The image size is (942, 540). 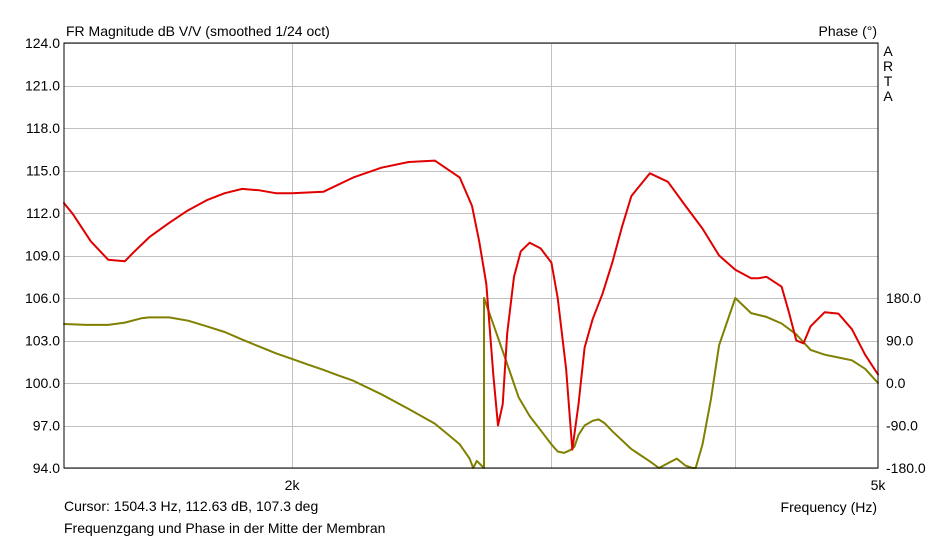 I want to click on y-tick-label: 121.0, so click(x=42, y=86).